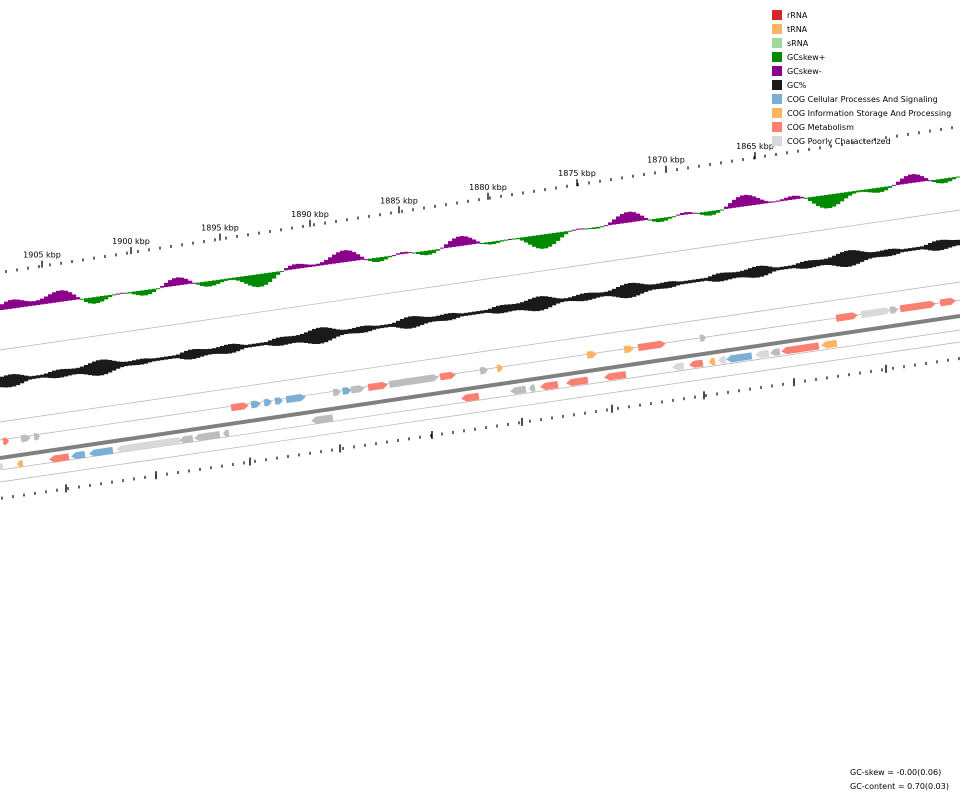  I want to click on kbp-label: 1880 kbp, so click(488, 187).